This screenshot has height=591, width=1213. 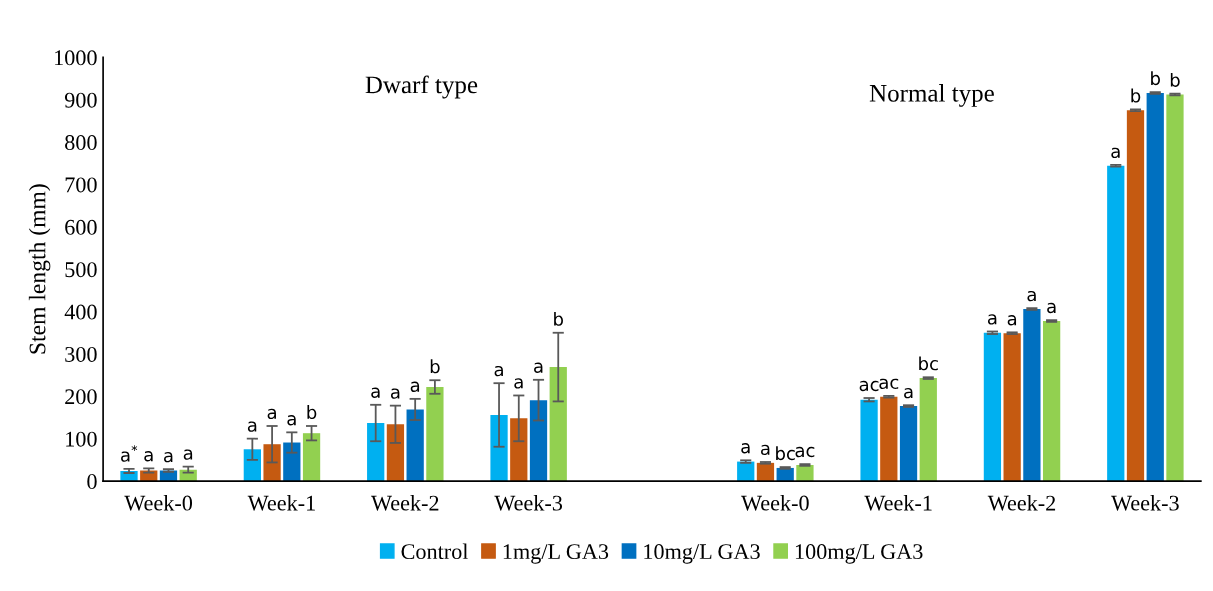 I want to click on annotation: Dwarf type, so click(x=421, y=87).